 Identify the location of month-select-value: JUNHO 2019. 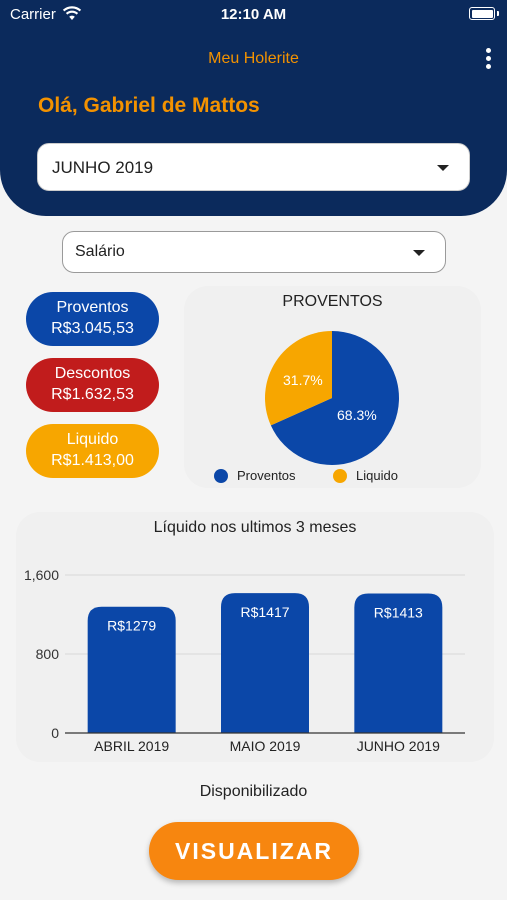
(103, 167).